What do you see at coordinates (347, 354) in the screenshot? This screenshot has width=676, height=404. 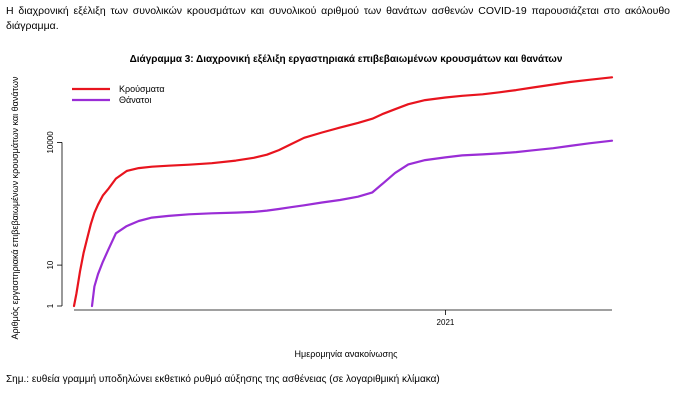 I see `x-axis-label: Ημερομηνία ανακοίνωσης` at bounding box center [347, 354].